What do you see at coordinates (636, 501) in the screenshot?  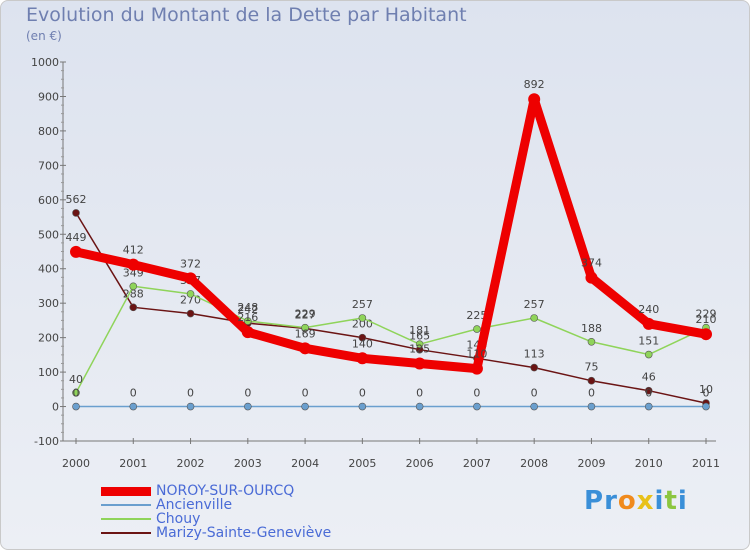 I see `proxiti-logo: Proxiti` at bounding box center [636, 501].